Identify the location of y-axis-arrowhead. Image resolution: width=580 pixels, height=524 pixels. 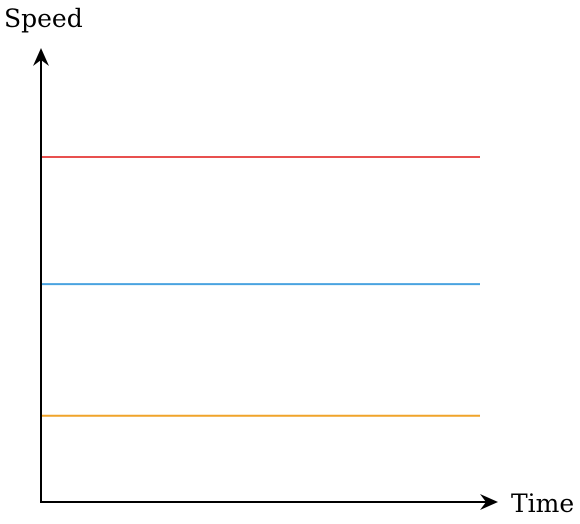
(41, 57).